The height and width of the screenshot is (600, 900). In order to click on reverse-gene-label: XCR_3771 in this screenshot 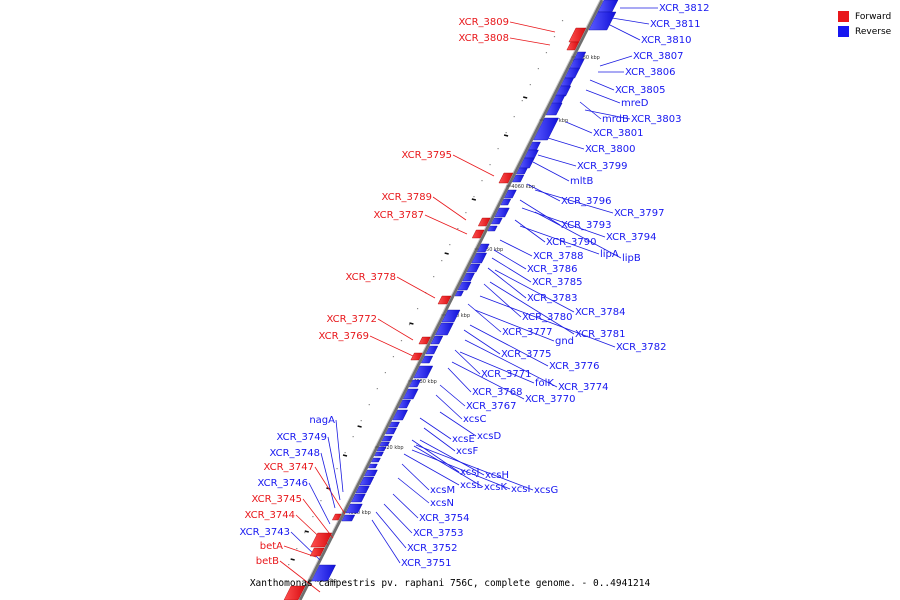, I will do `click(506, 374)`.